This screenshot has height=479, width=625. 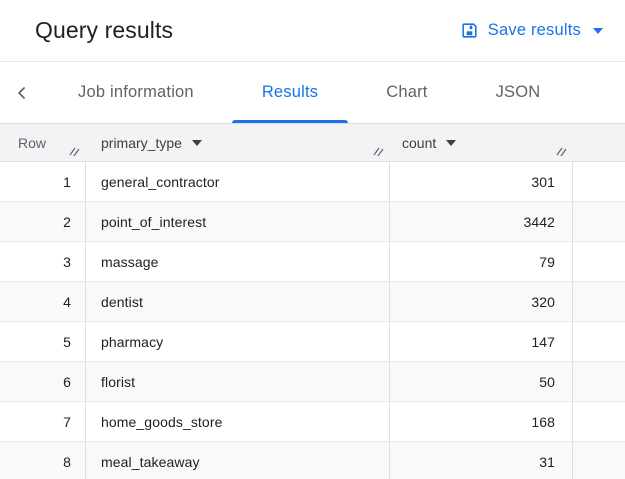 What do you see at coordinates (481, 341) in the screenshot?
I see `count-cell: 147` at bounding box center [481, 341].